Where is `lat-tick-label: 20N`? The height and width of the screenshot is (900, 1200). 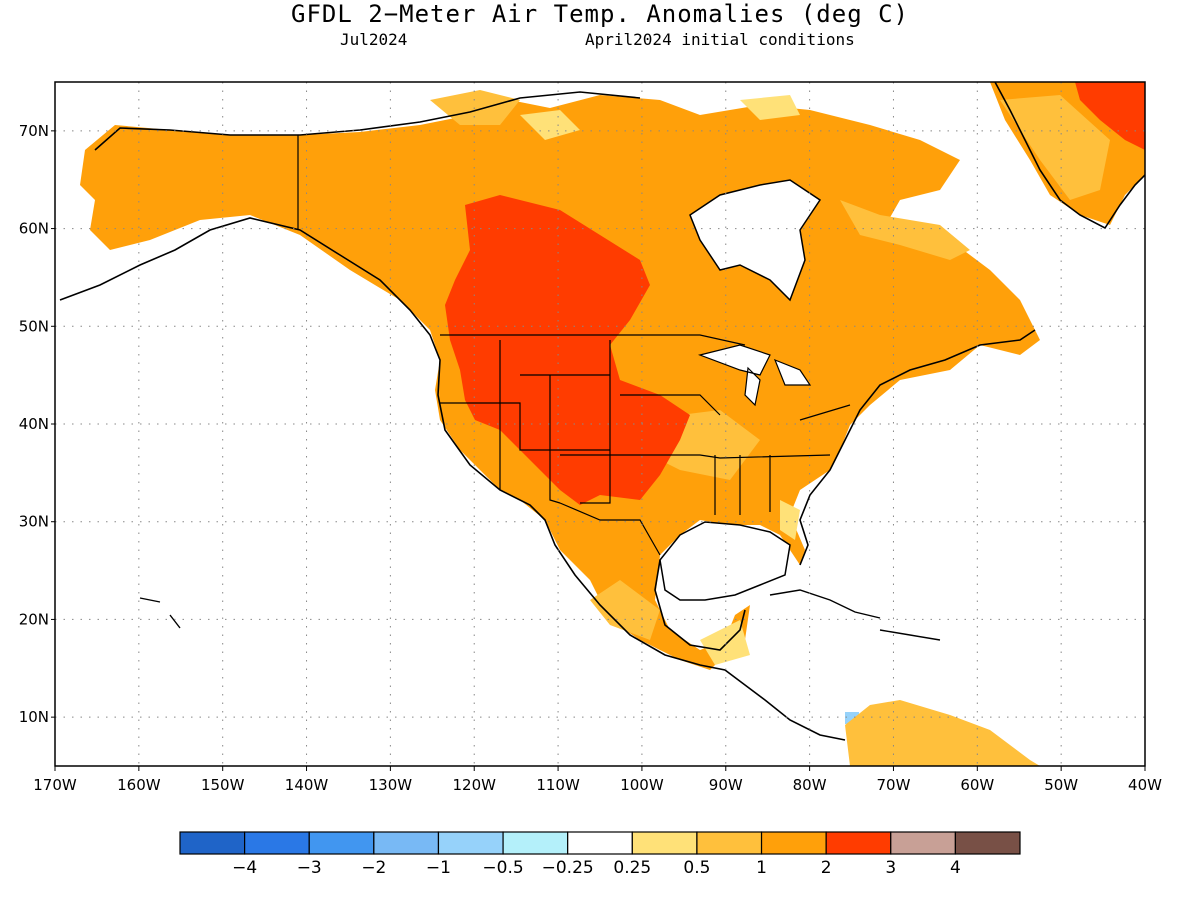
lat-tick-label: 20N is located at coordinates (34, 619).